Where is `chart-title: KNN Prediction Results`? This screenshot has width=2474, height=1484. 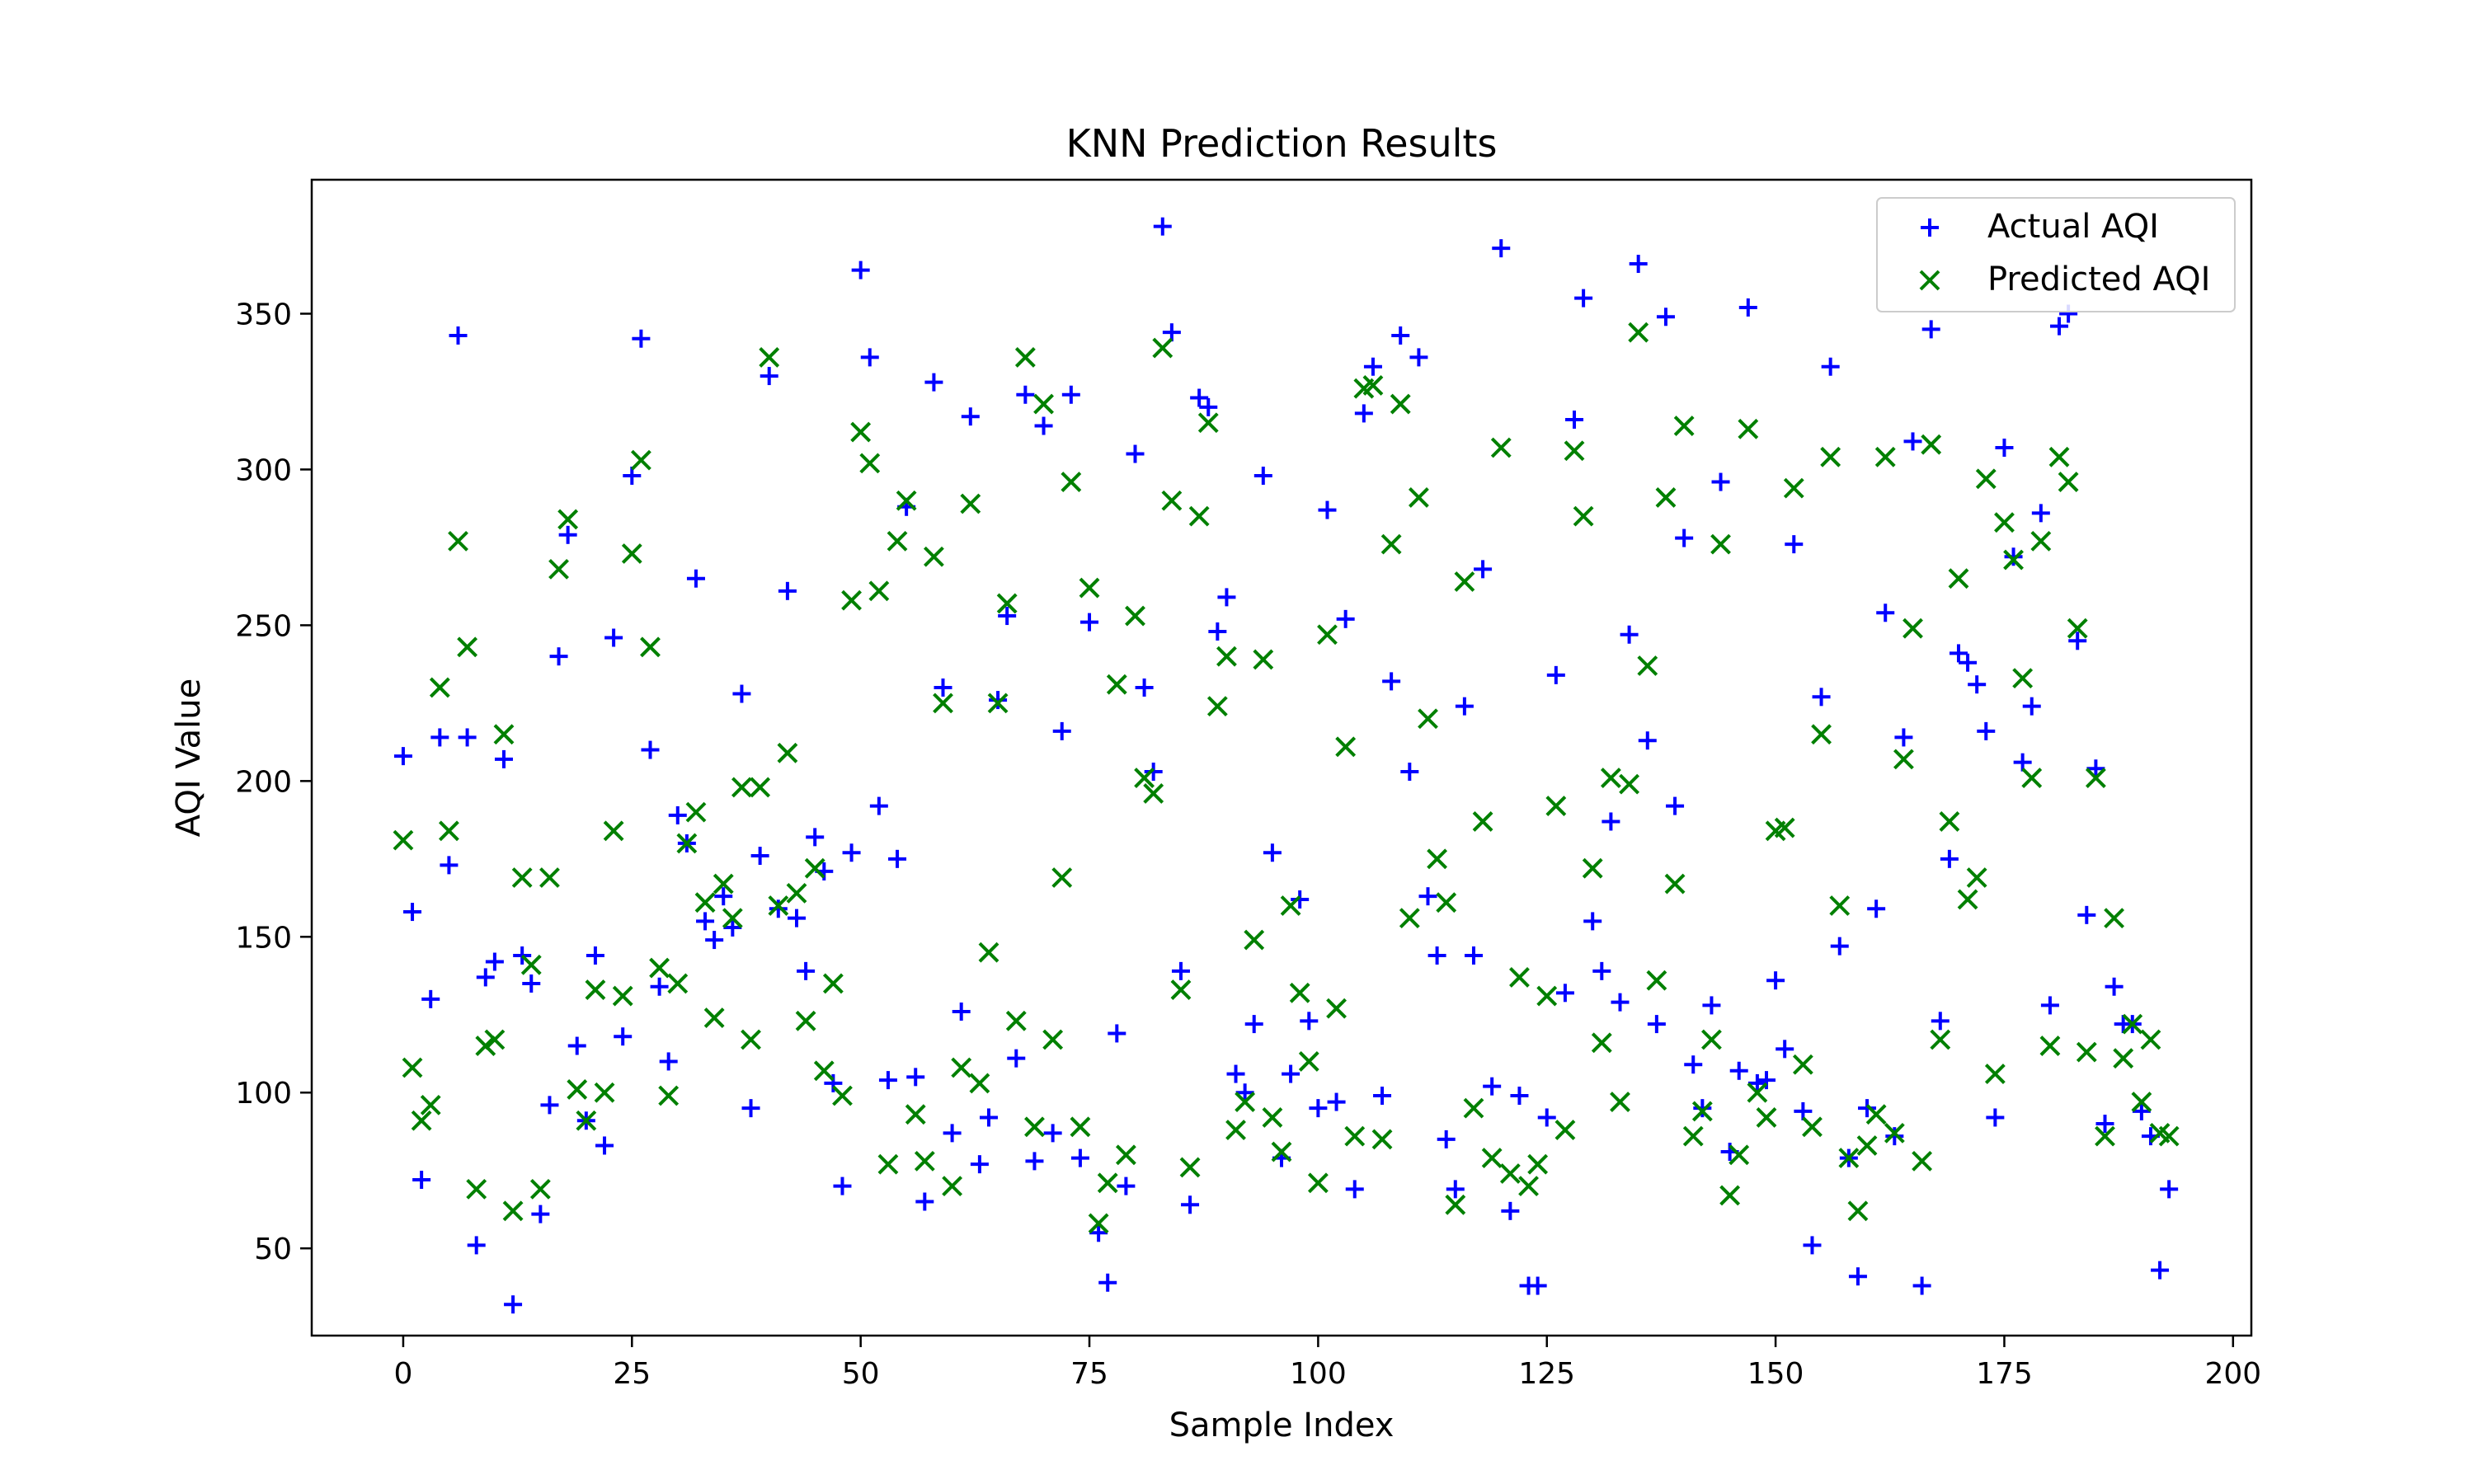 chart-title: KNN Prediction Results is located at coordinates (1282, 143).